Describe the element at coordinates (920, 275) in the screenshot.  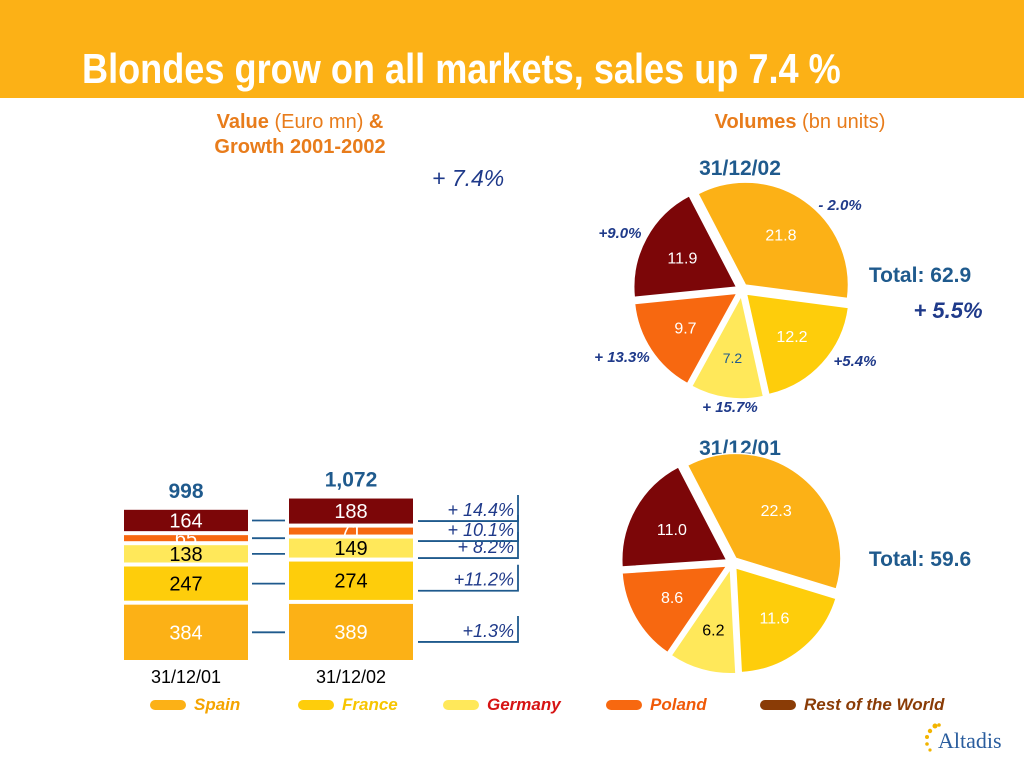
I see `pie-total-1: Total: 62.9` at that location.